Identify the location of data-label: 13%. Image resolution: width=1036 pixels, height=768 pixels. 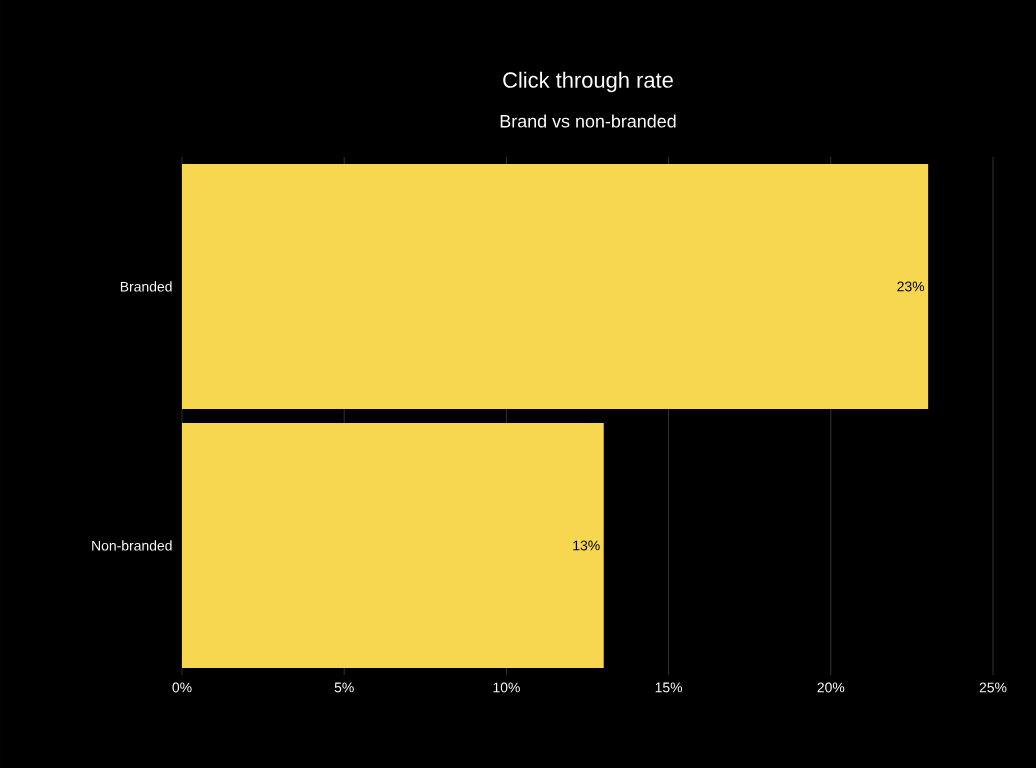
(586, 545).